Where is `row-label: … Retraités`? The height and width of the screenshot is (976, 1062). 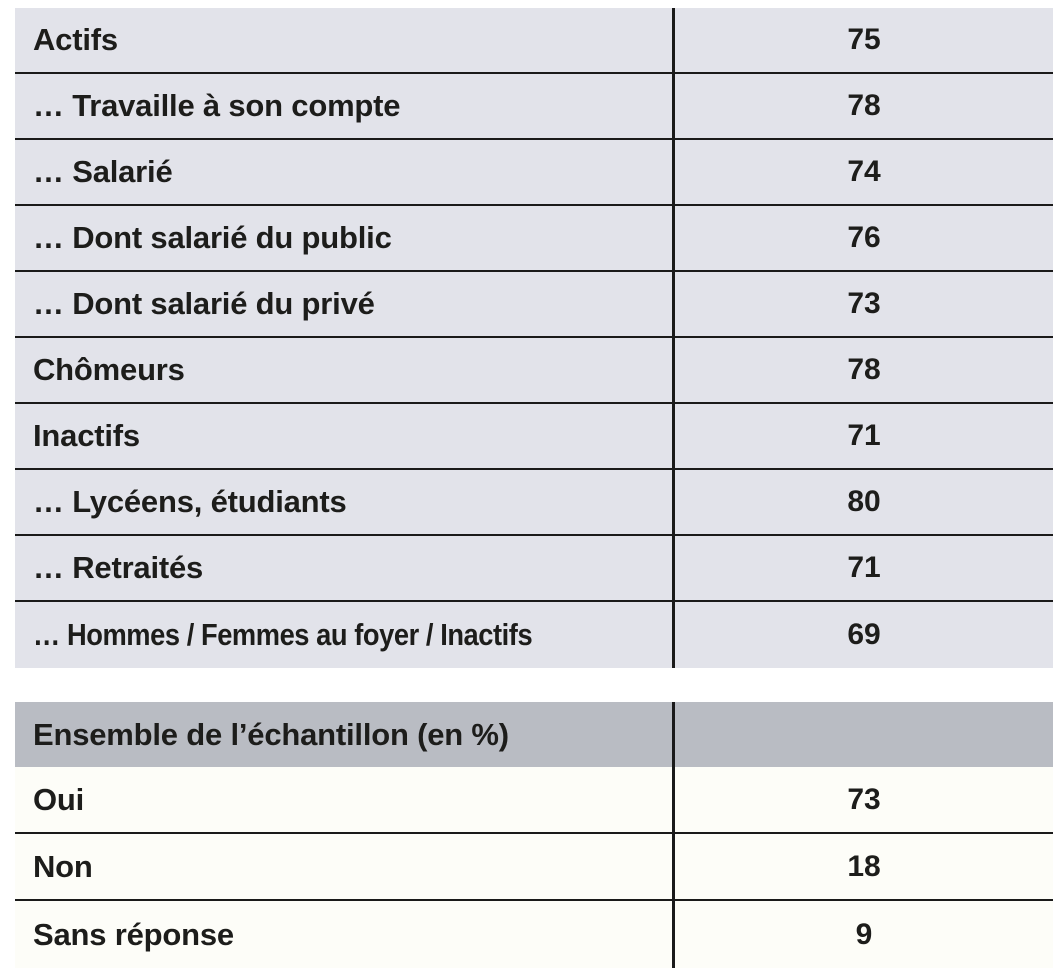
row-label: … Retraités is located at coordinates (345, 568).